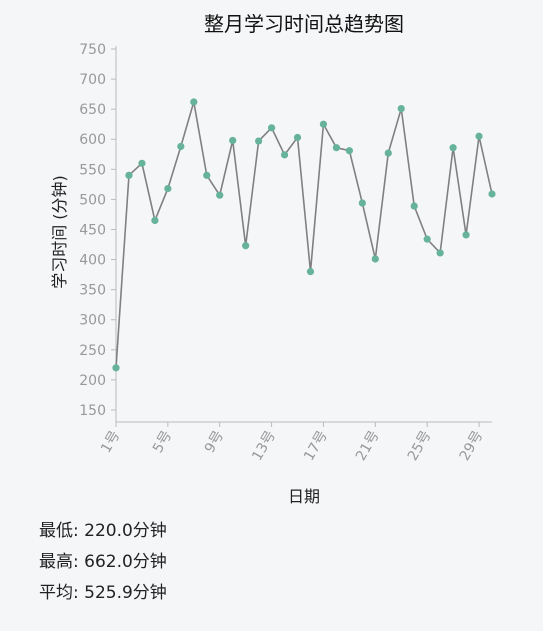  Describe the element at coordinates (92, 230) in the screenshot. I see `y-tick-label: 450` at that location.